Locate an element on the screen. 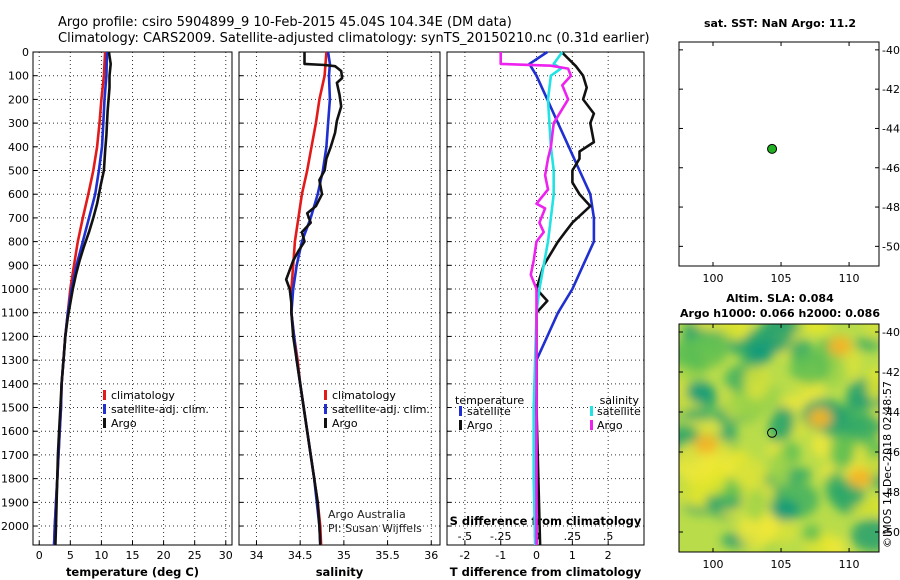 The height and width of the screenshot is (580, 900). depth-tick-label: 900 is located at coordinates (18, 265).